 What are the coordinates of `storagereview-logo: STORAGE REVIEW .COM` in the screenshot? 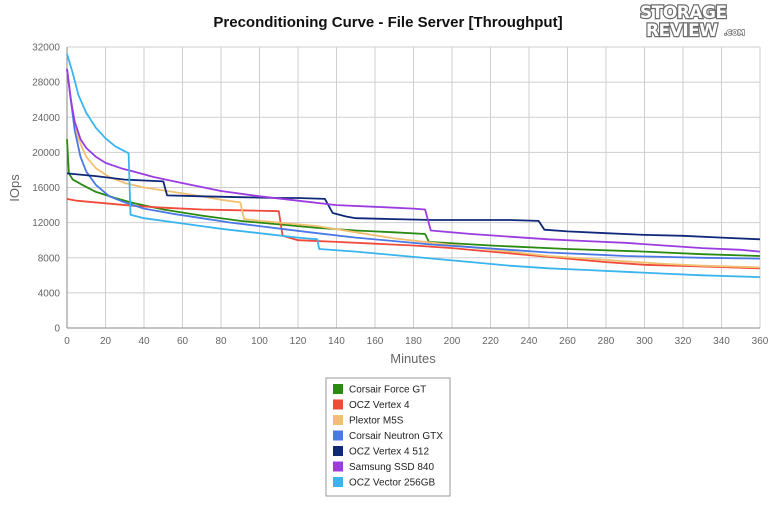 It's located at (692, 22).